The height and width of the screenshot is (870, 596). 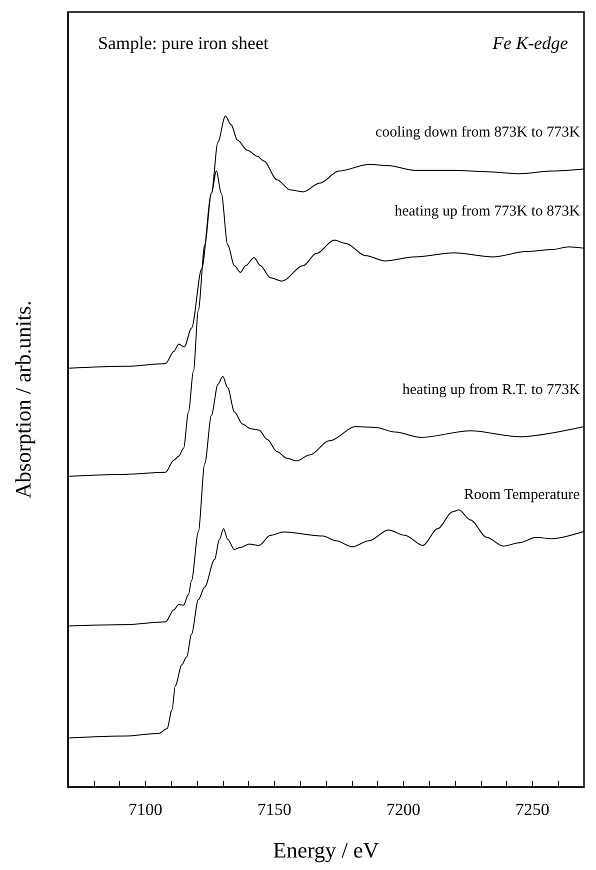 What do you see at coordinates (326, 850) in the screenshot?
I see `x-axis-title: Energy / eV` at bounding box center [326, 850].